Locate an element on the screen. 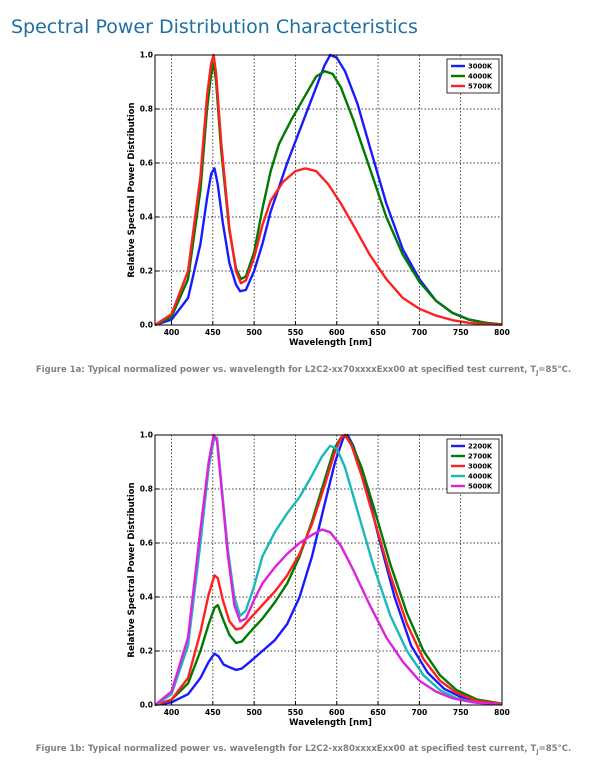  legend-label-5000K: 5000K is located at coordinates (480, 487).